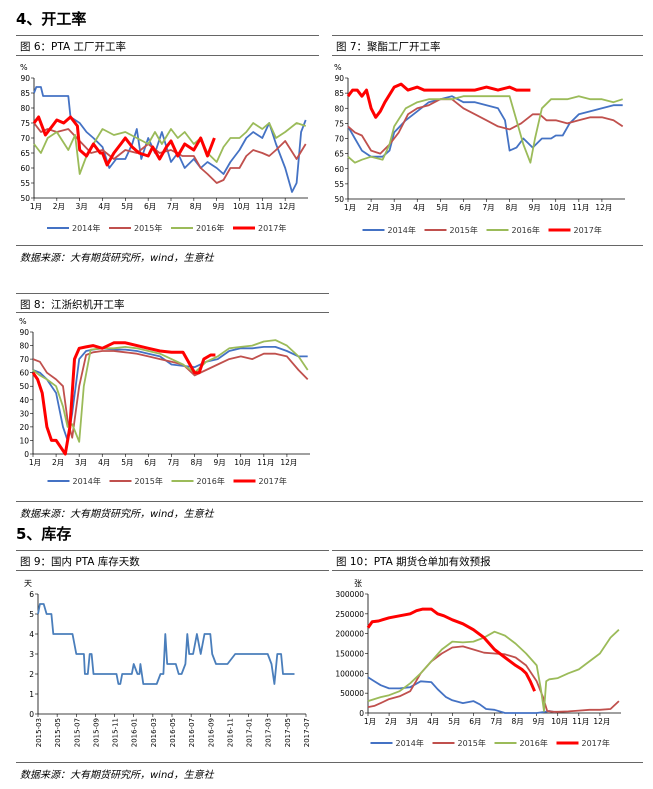  I want to click on y-tick-label: 40, so click(24, 400).